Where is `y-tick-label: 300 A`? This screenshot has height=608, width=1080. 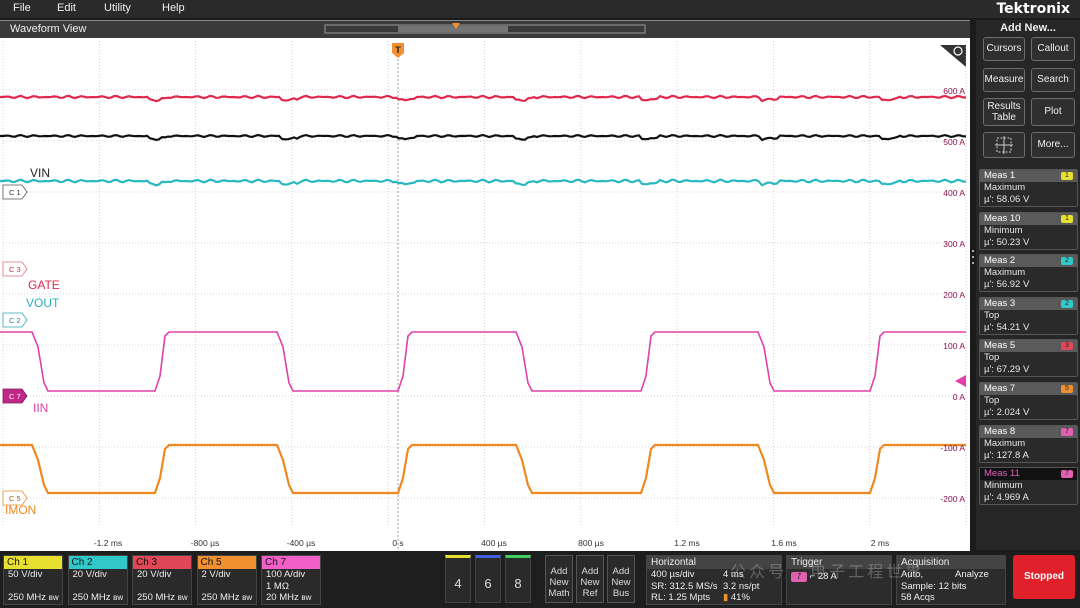 y-tick-label: 300 A is located at coordinates (954, 244).